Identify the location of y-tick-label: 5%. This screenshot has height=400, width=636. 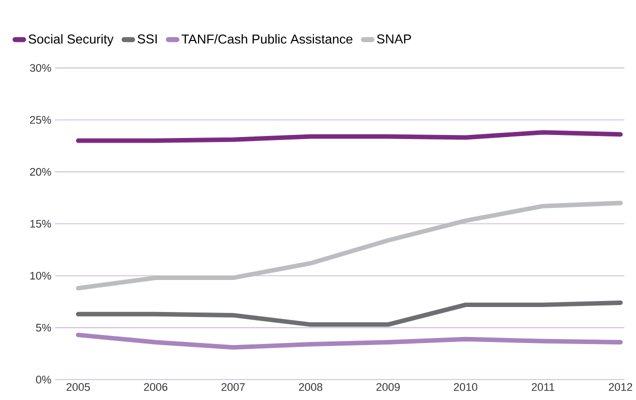
(44, 328).